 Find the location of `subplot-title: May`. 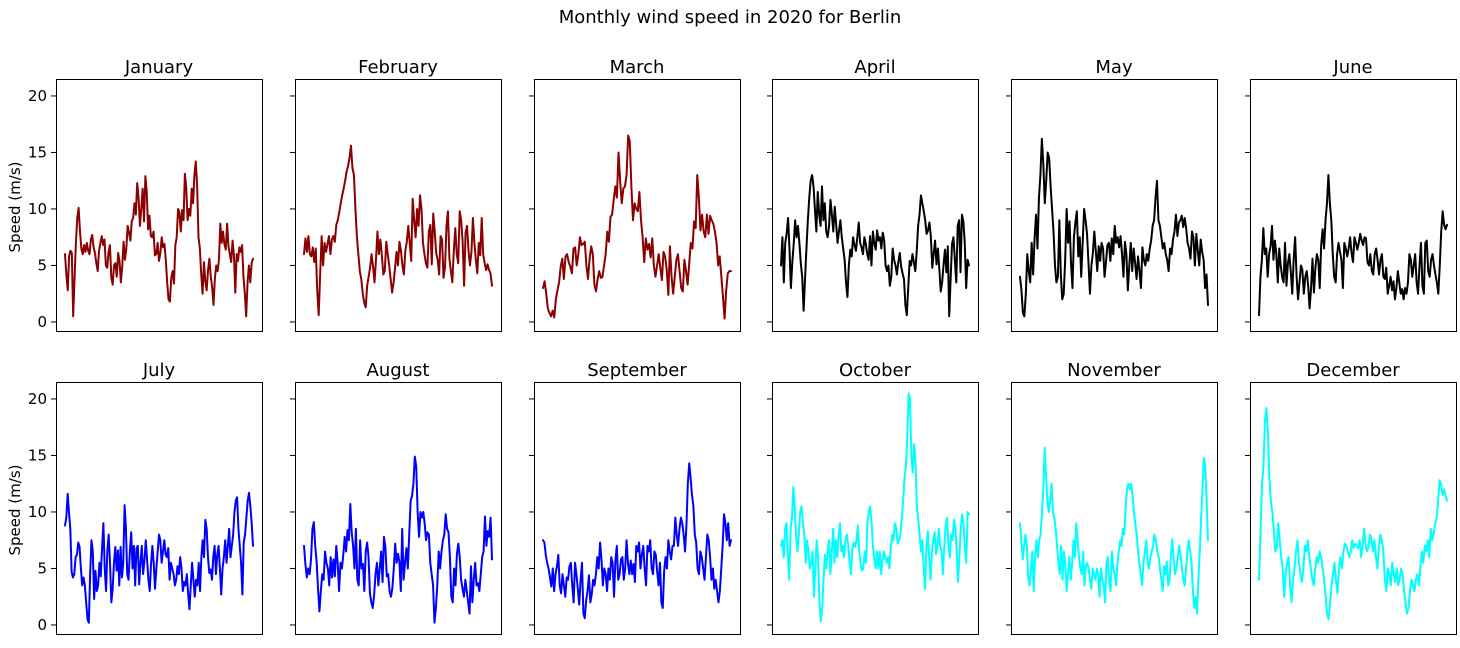

subplot-title: May is located at coordinates (1114, 67).